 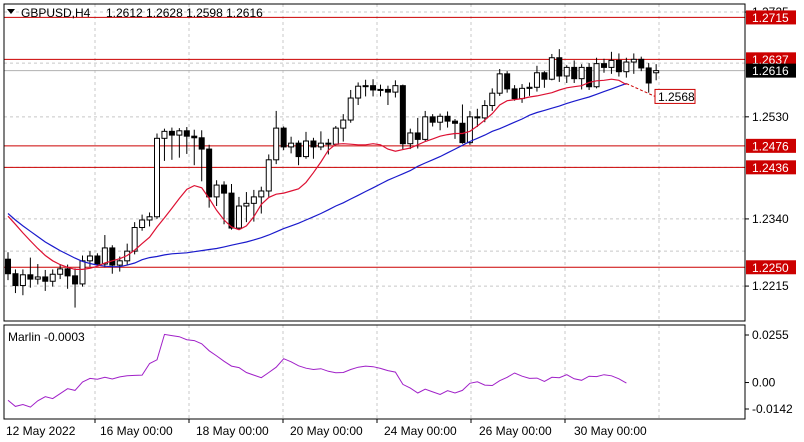 I want to click on level-price-tags: 1.2715 1.2637 1.2476 1.2436 1.2250 1.2616, so click(x=771, y=142).